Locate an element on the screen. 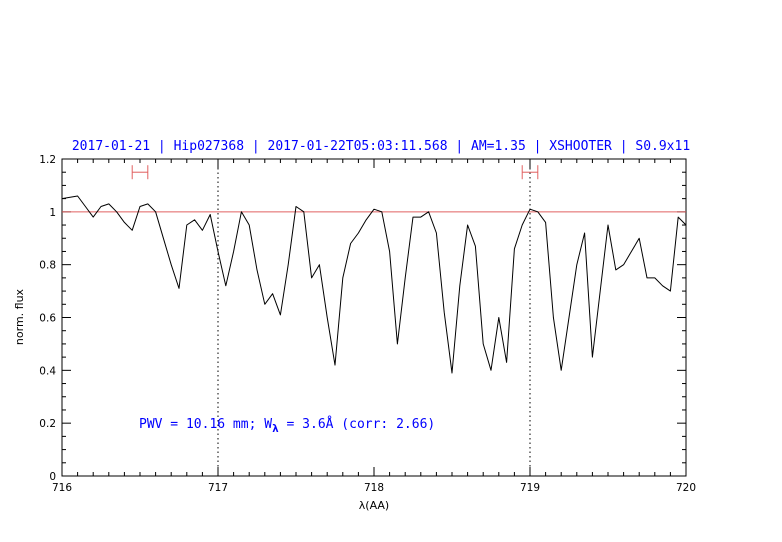 This screenshot has height=542, width=782. annotation-prefix: PWV = 10.16 mm; W is located at coordinates (205, 424).